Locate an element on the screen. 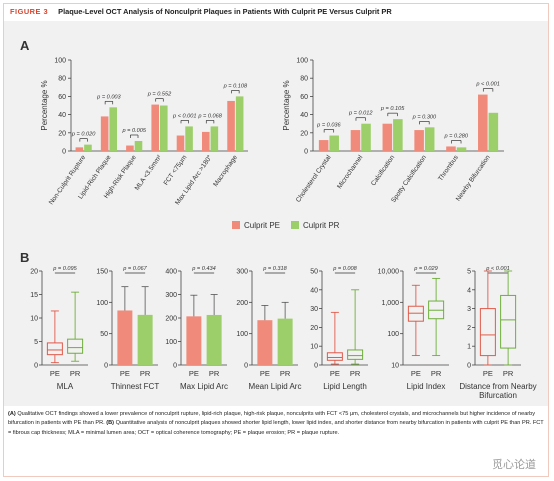 The image size is (554, 481). x-axis-label: Distance from Nearby is located at coordinates (497, 386).